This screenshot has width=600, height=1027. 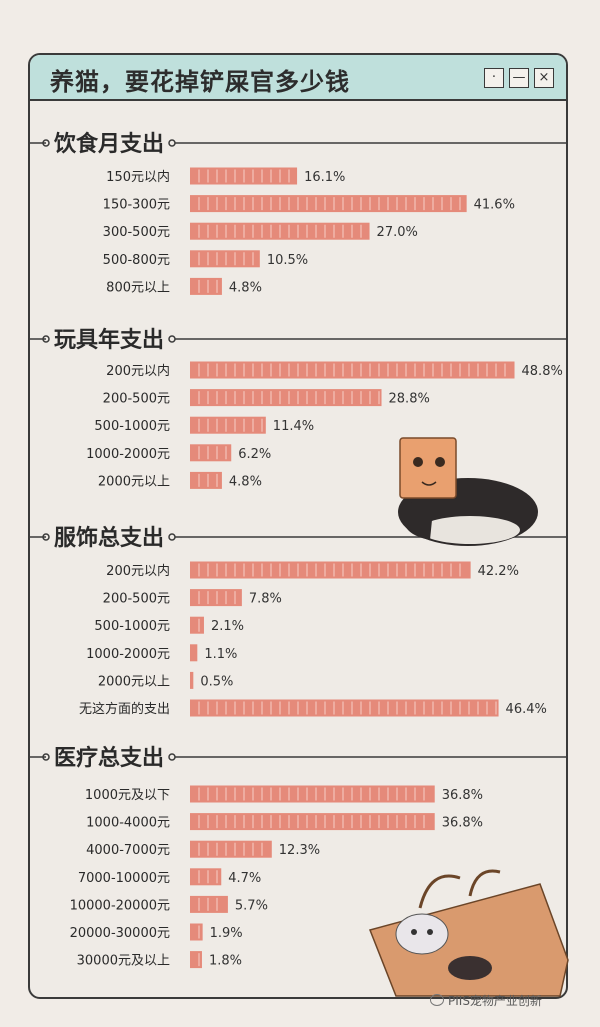 I want to click on bar-value-label: 1.9%, so click(x=226, y=933).